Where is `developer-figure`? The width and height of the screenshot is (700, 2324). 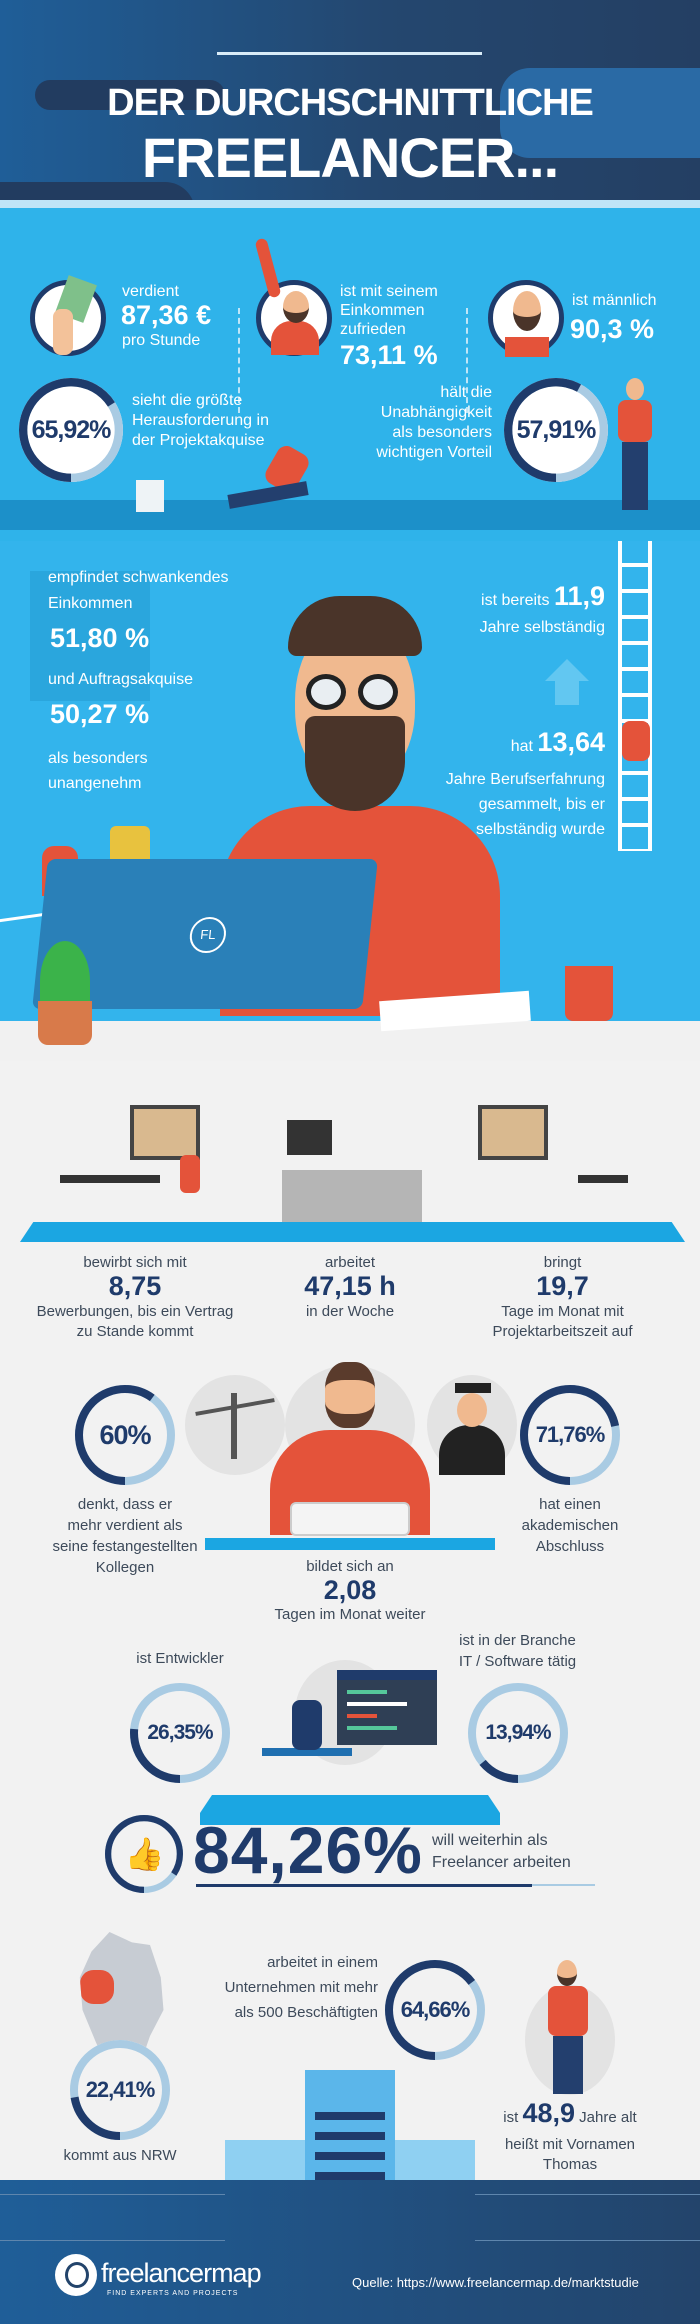
developer-figure is located at coordinates (307, 1725).